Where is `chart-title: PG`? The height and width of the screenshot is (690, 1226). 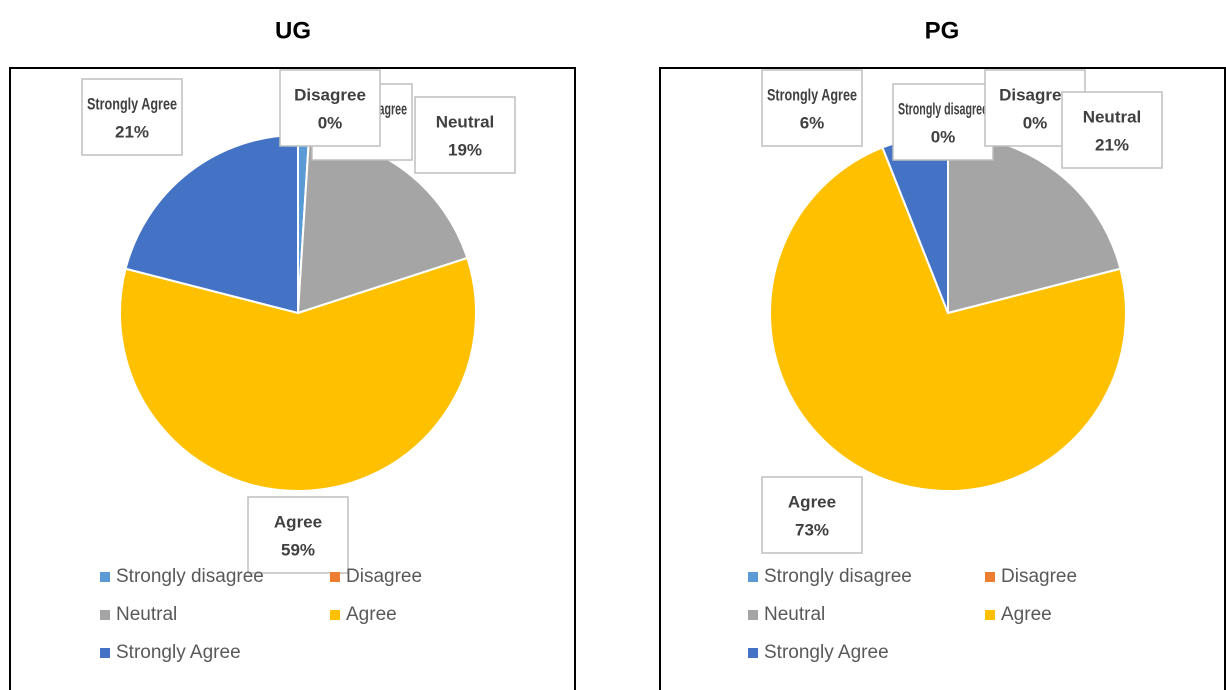 chart-title: PG is located at coordinates (942, 30).